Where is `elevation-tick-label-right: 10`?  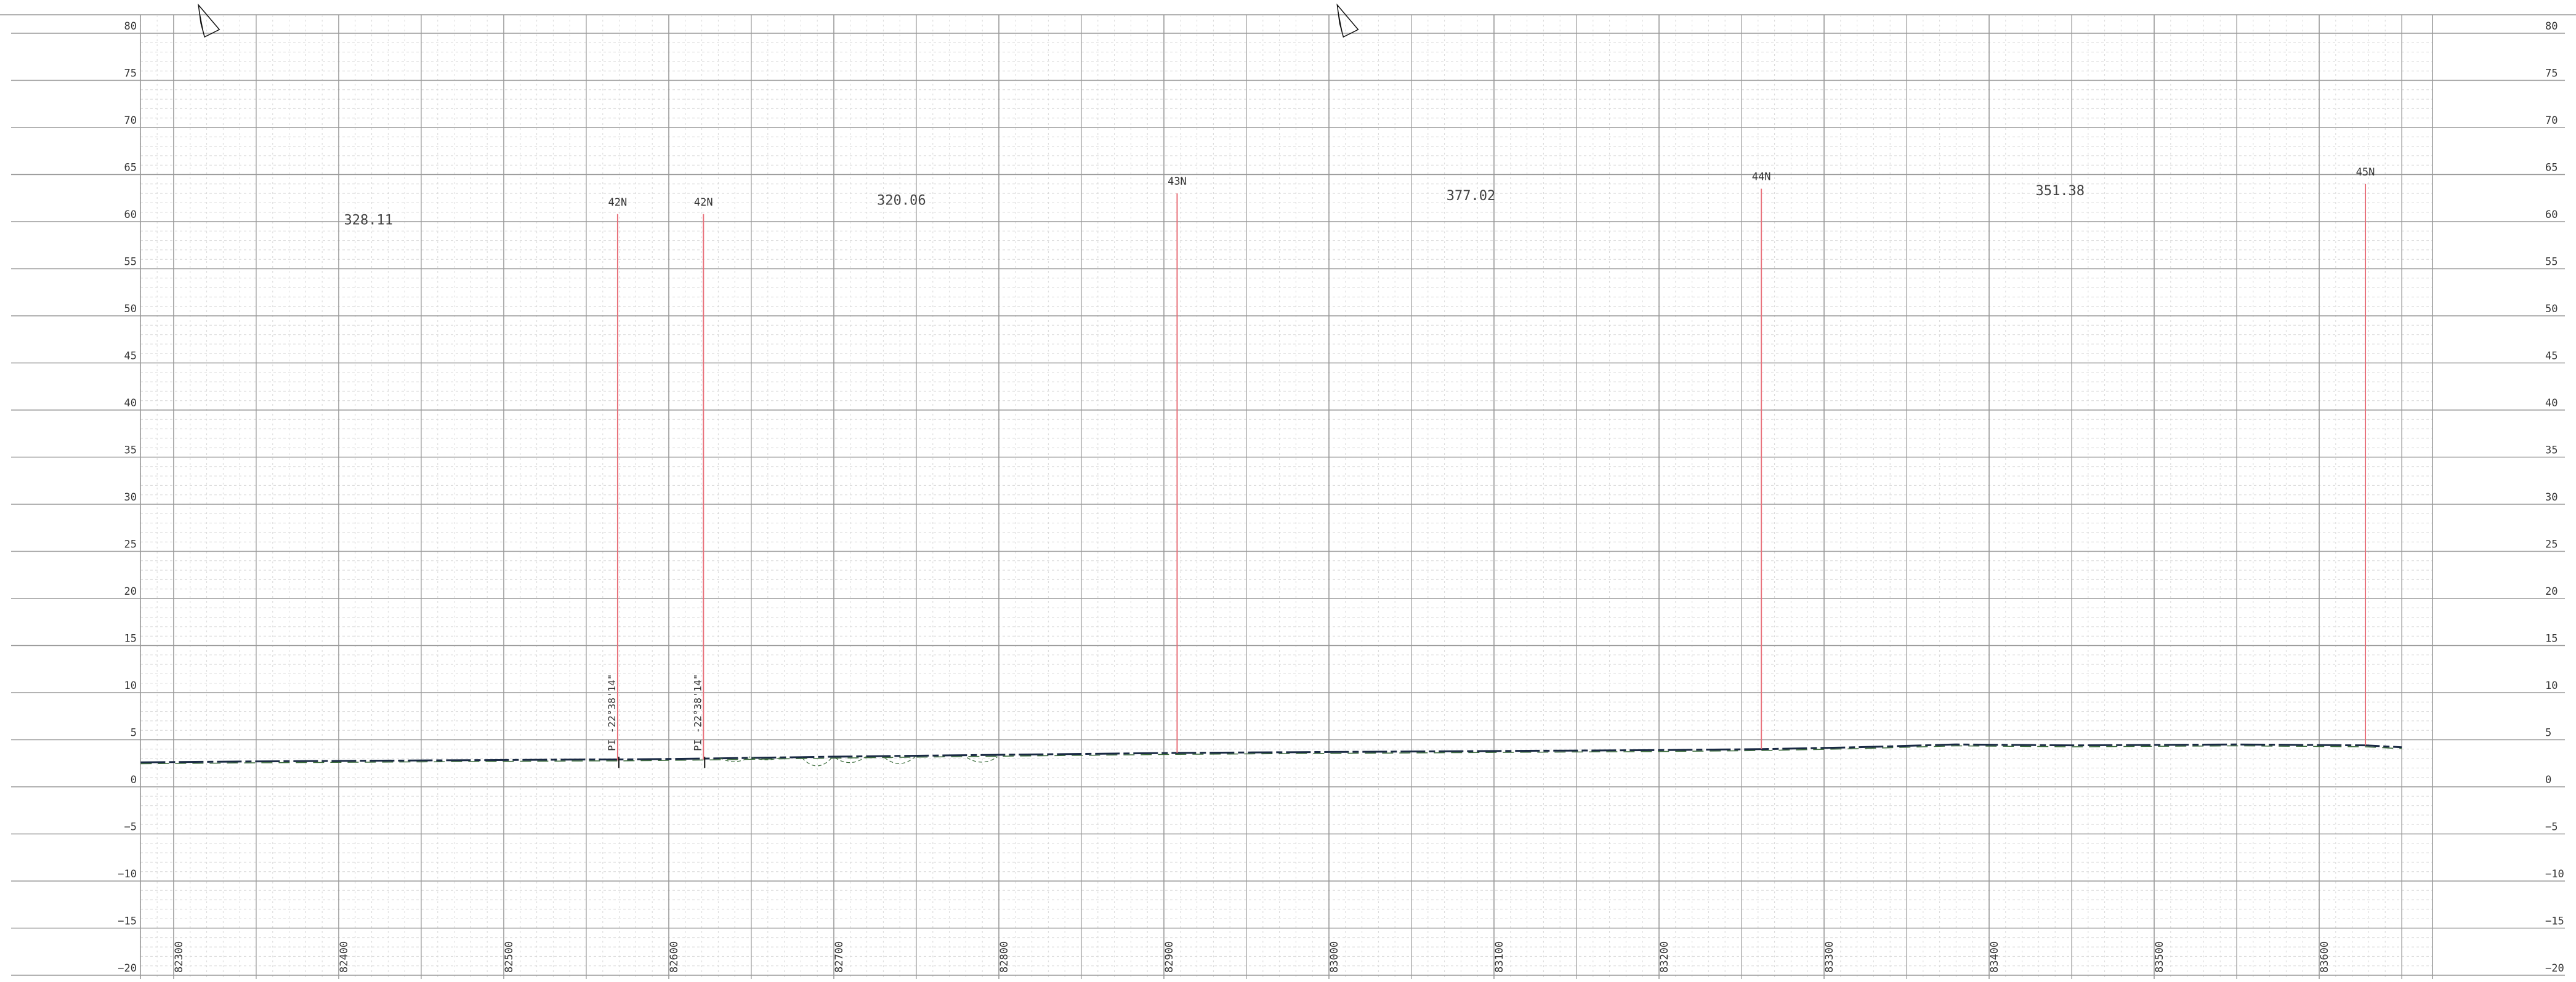 elevation-tick-label-right: 10 is located at coordinates (2551, 686).